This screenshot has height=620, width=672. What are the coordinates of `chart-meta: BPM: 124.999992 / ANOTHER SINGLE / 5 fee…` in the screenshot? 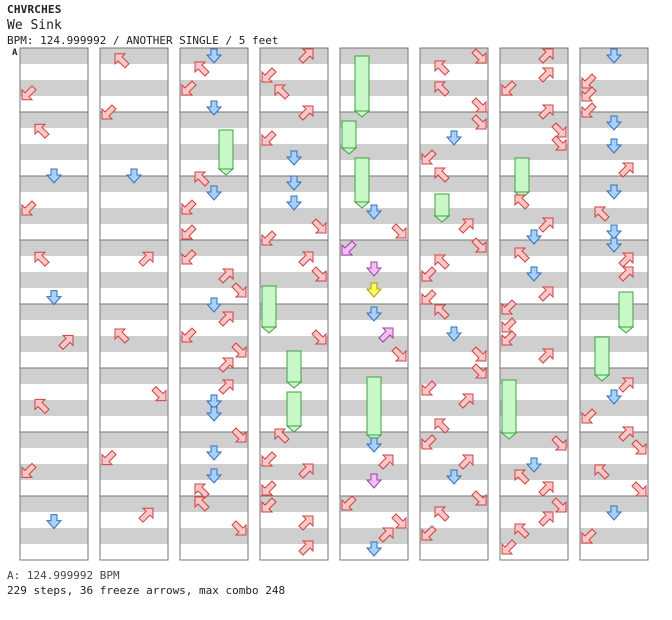 It's located at (143, 40).